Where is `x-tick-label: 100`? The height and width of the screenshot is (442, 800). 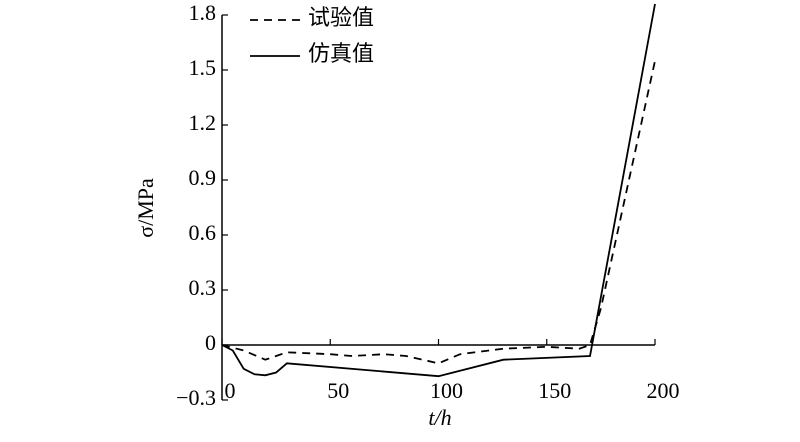 x-tick-label: 100 is located at coordinates (446, 390).